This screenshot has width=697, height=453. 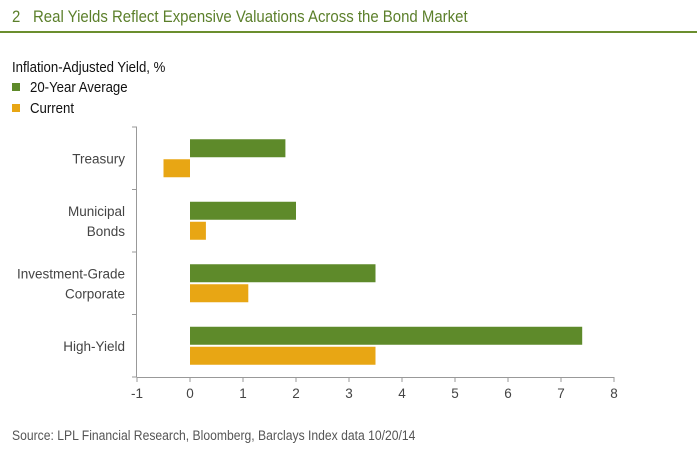 I want to click on x-tick-label: 5, so click(x=455, y=393).